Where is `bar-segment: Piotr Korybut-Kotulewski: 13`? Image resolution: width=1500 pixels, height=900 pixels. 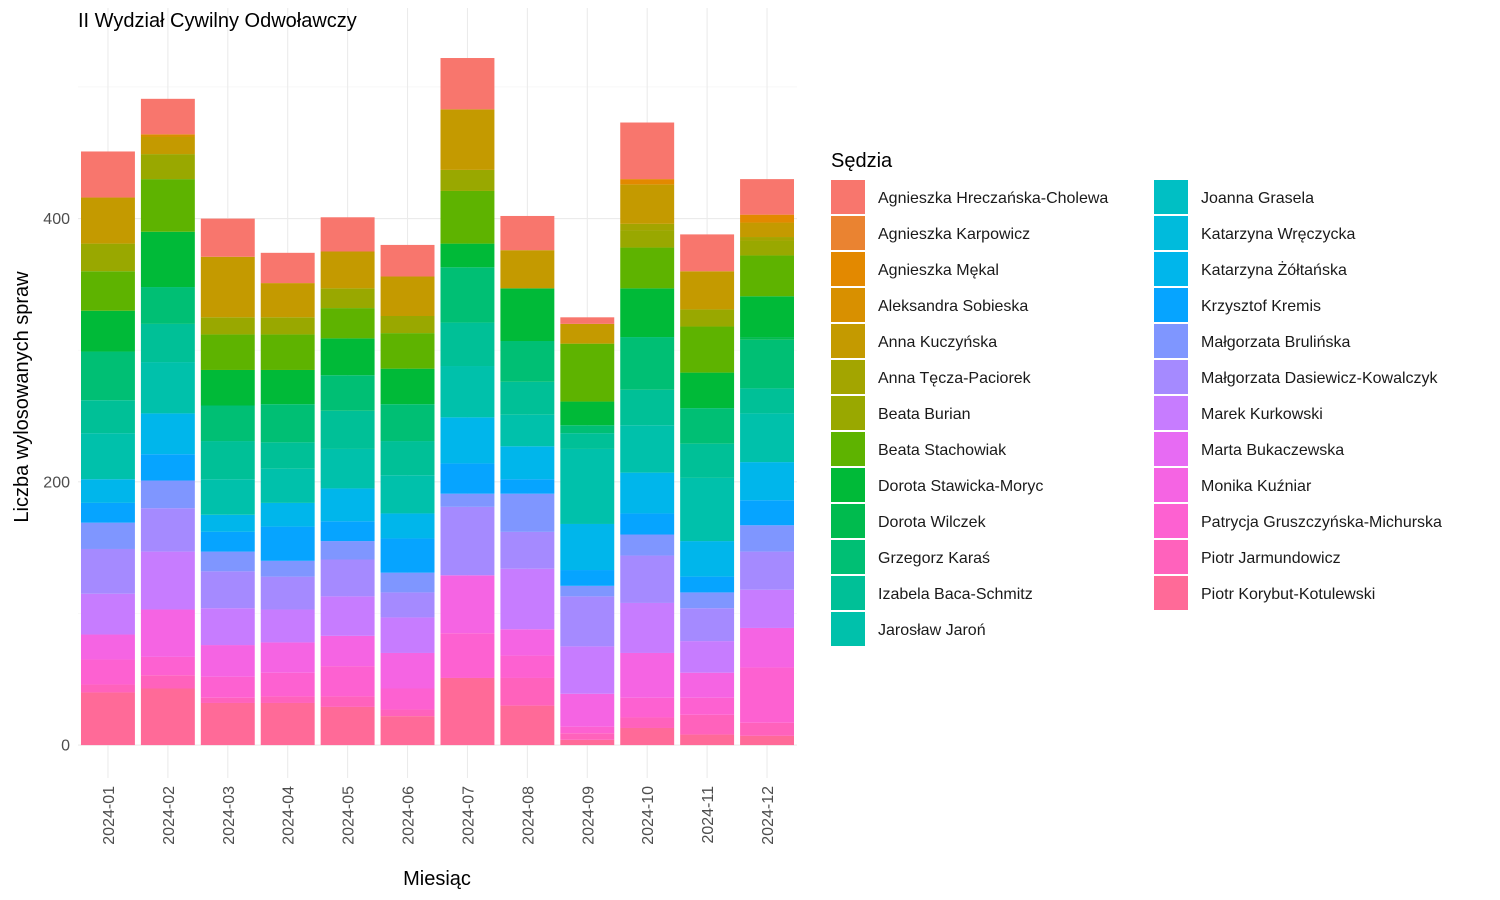 bar-segment: Piotr Korybut-Kotulewski: 13 is located at coordinates (647, 736).